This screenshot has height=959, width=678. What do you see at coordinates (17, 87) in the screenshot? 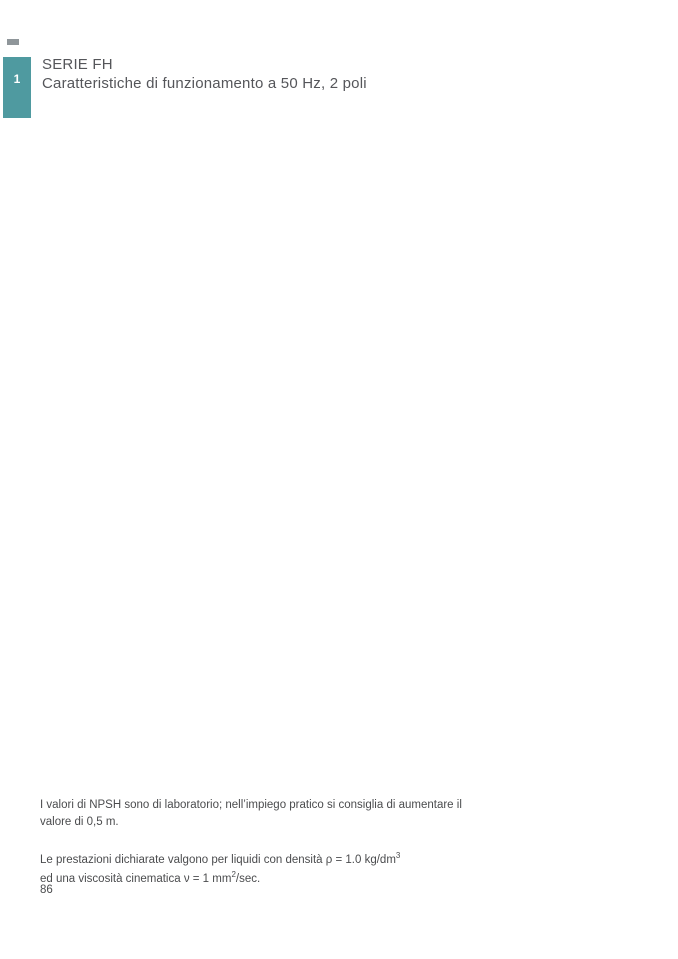
I see `section-tab: 1` at bounding box center [17, 87].